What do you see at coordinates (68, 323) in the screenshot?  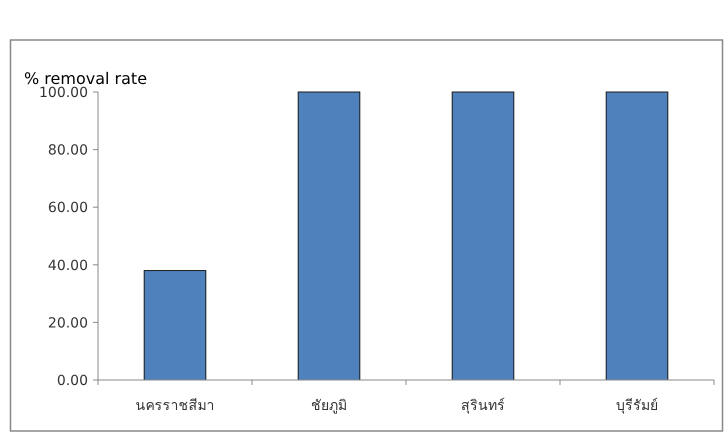 I see `y-tick-label: 20.00` at bounding box center [68, 323].